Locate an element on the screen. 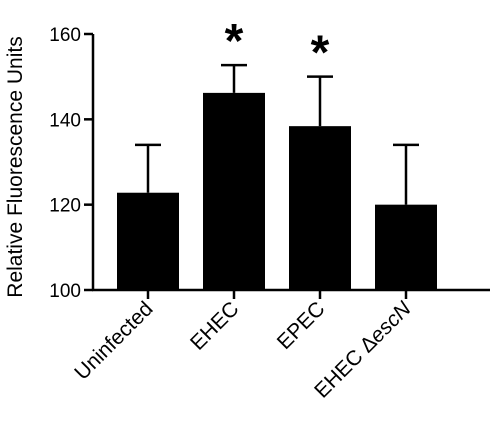  x-tick-label-text-2: EPEC is located at coordinates (301, 325).